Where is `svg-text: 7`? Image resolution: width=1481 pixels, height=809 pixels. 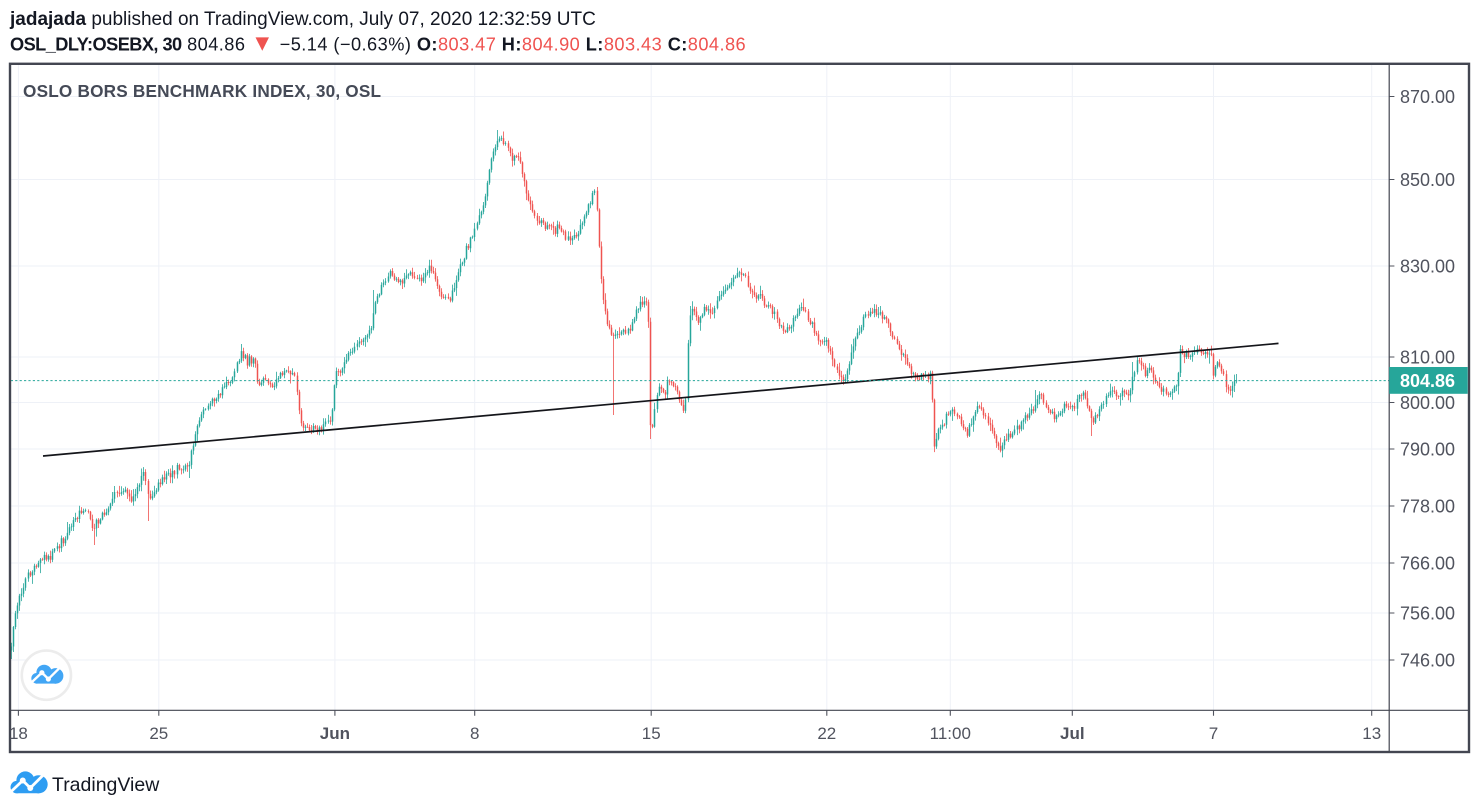
svg-text: 7 is located at coordinates (1213, 733).